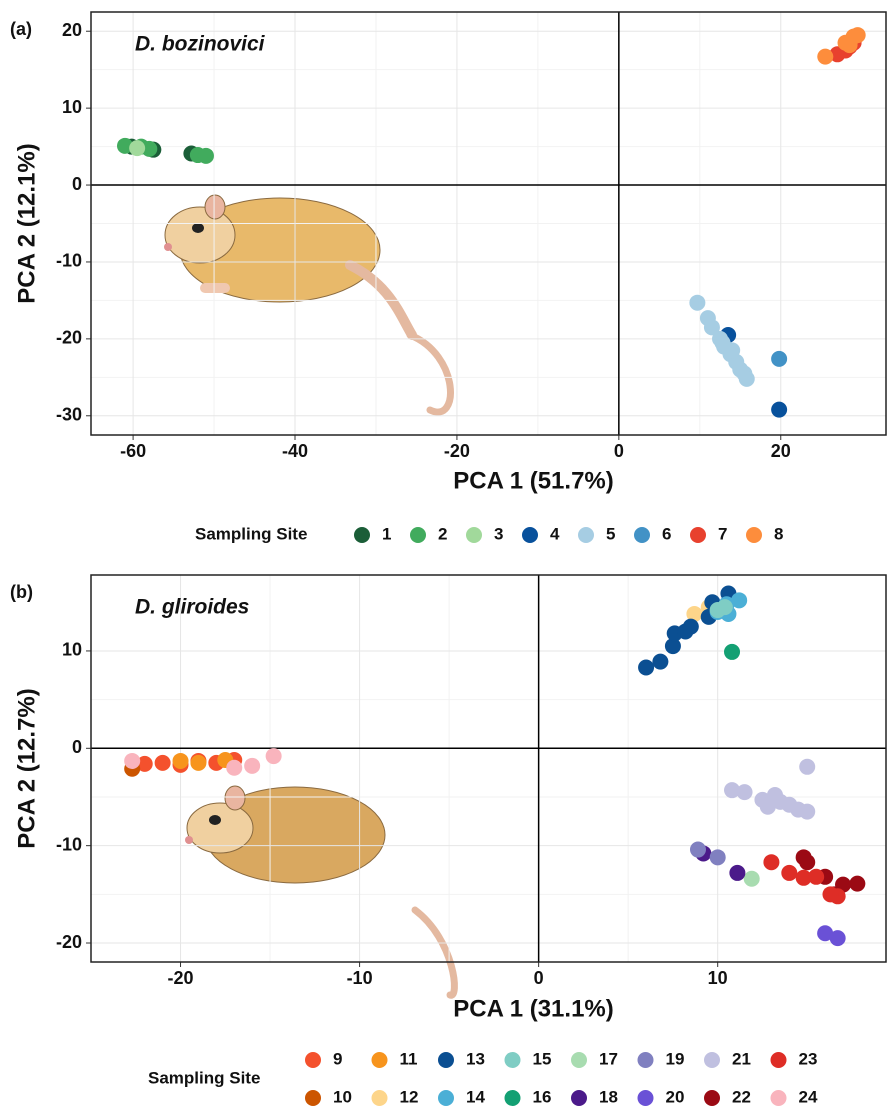  What do you see at coordinates (778, 533) in the screenshot?
I see `legend-label: 8` at bounding box center [778, 533].